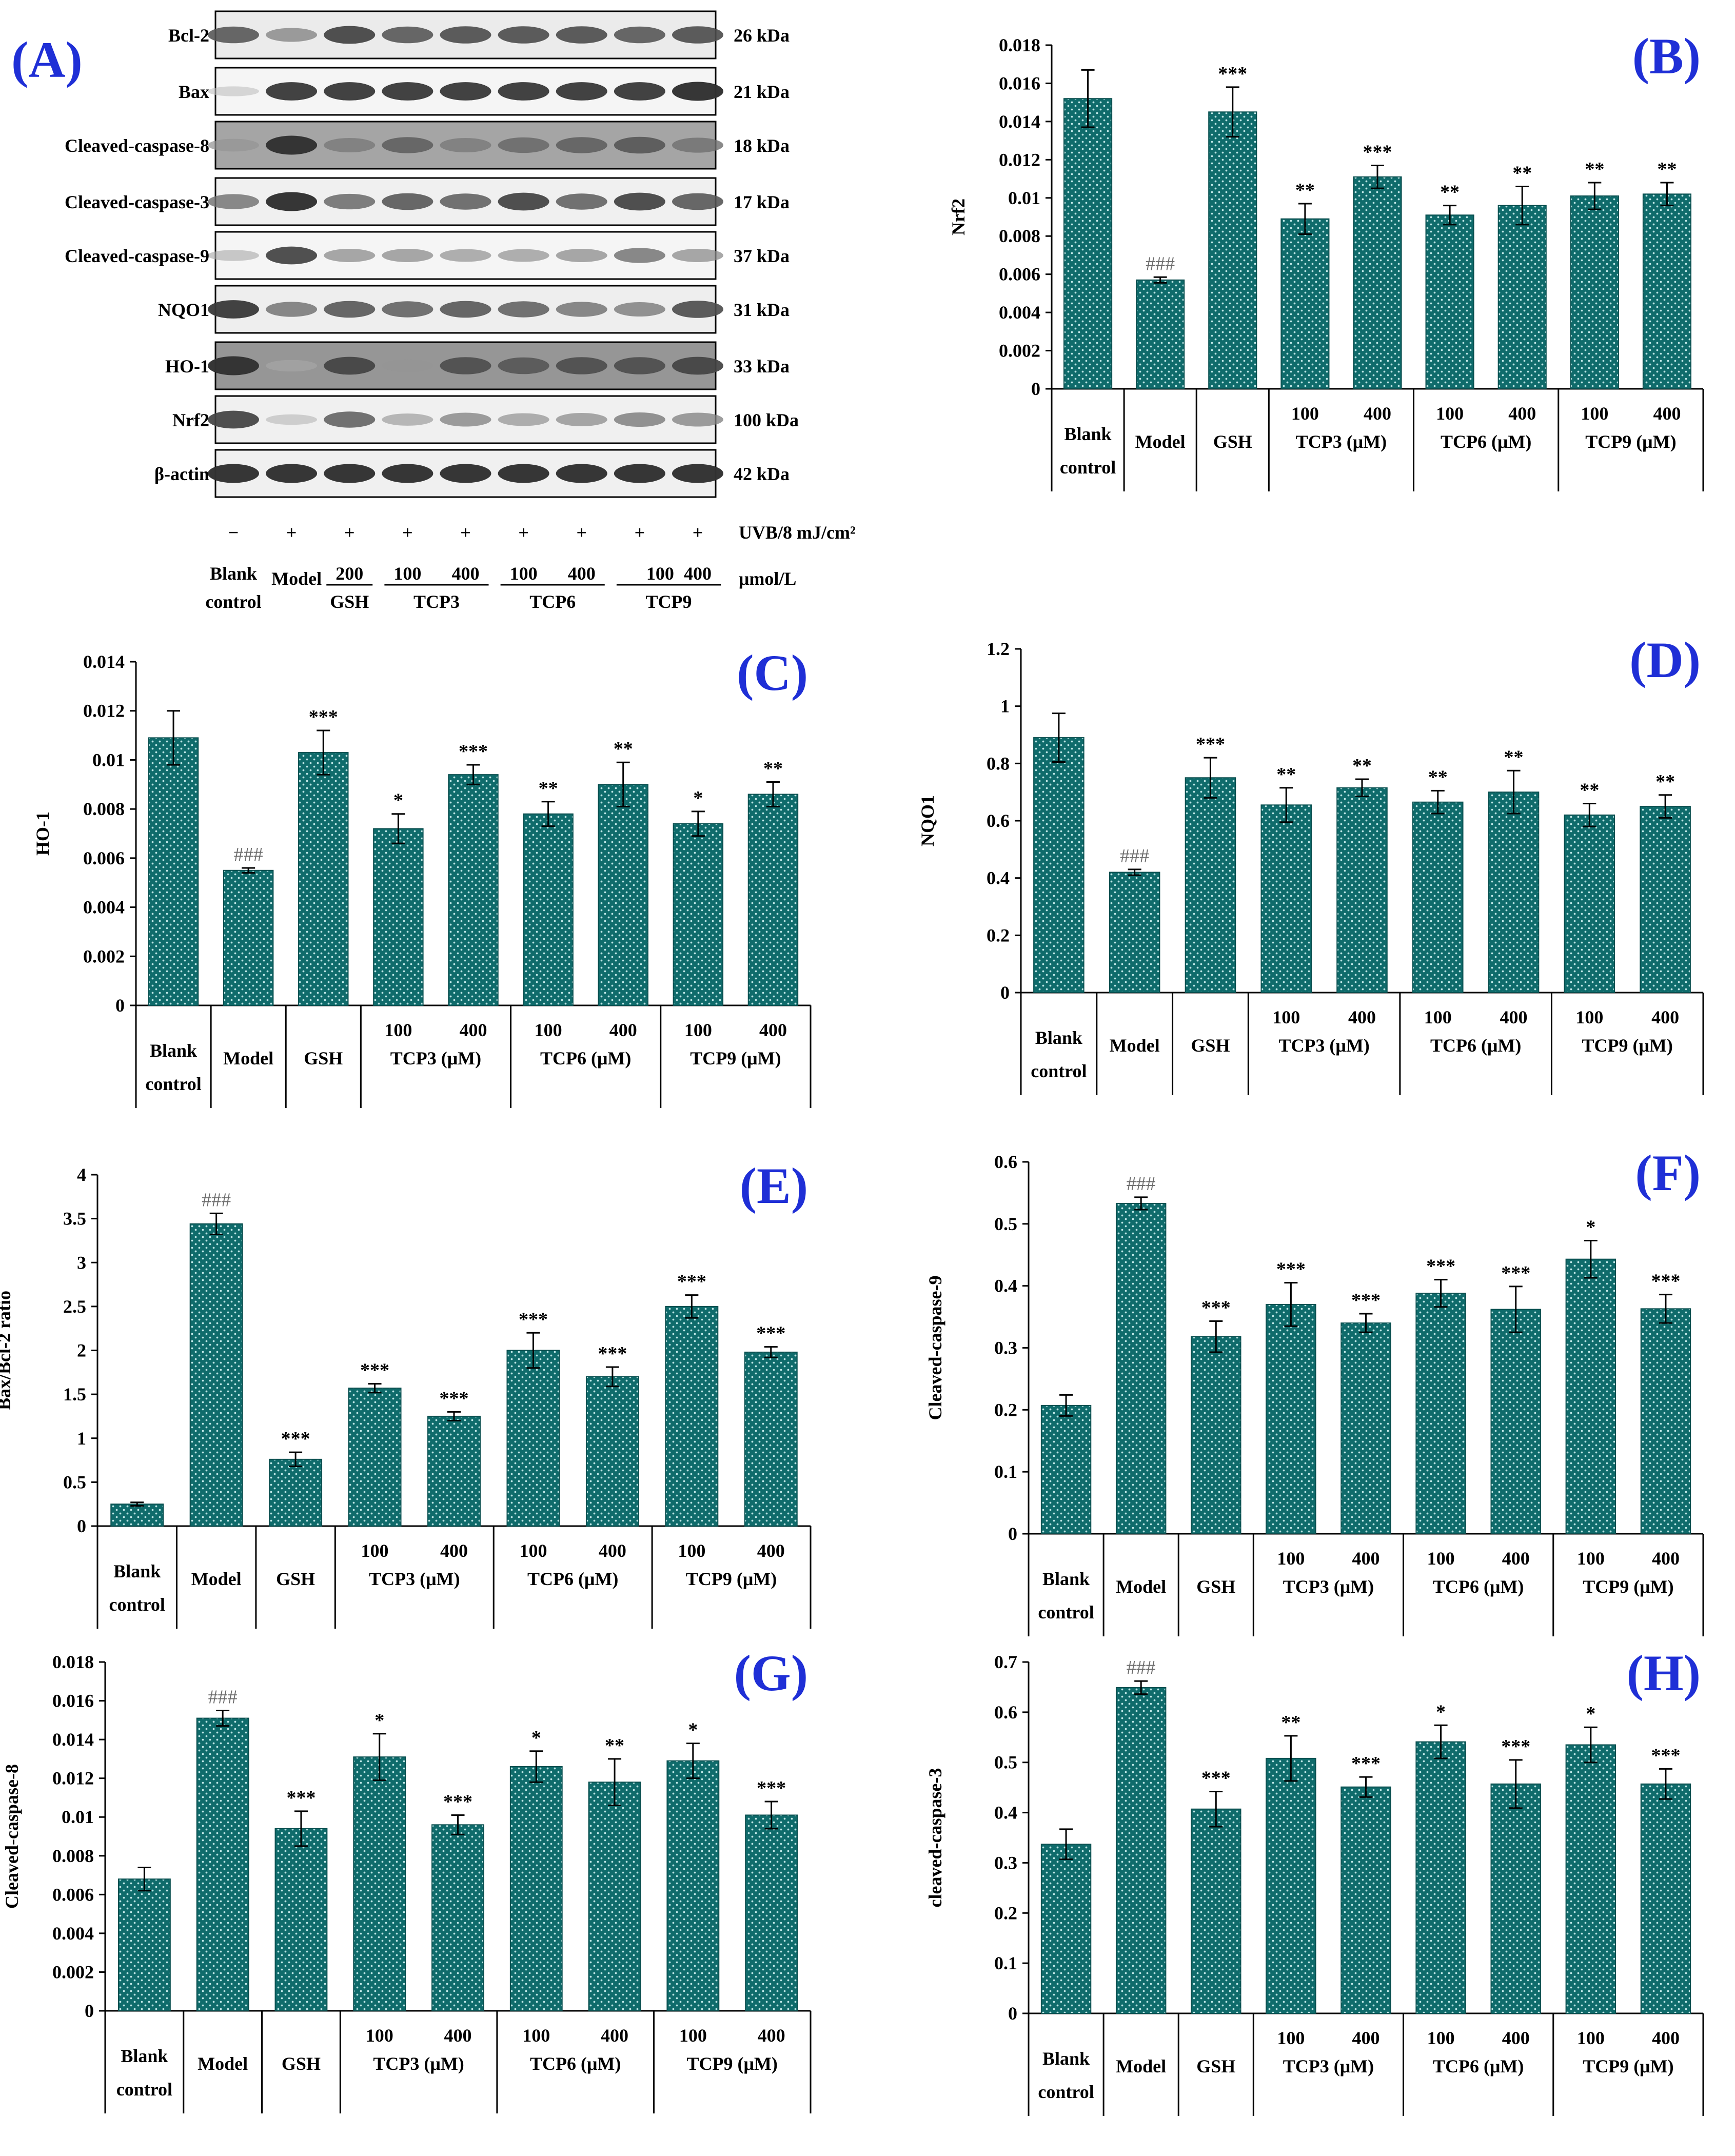  Describe the element at coordinates (1006, 1913) in the screenshot. I see `y-tick-label: 0.2` at that location.